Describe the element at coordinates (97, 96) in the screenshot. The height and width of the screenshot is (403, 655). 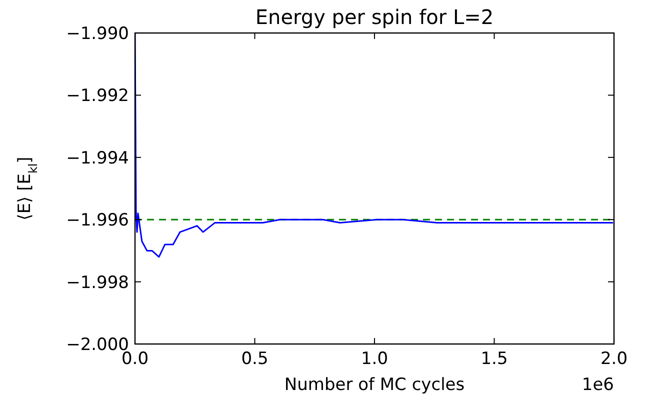
I see `y-tick-label: −1.992` at that location.